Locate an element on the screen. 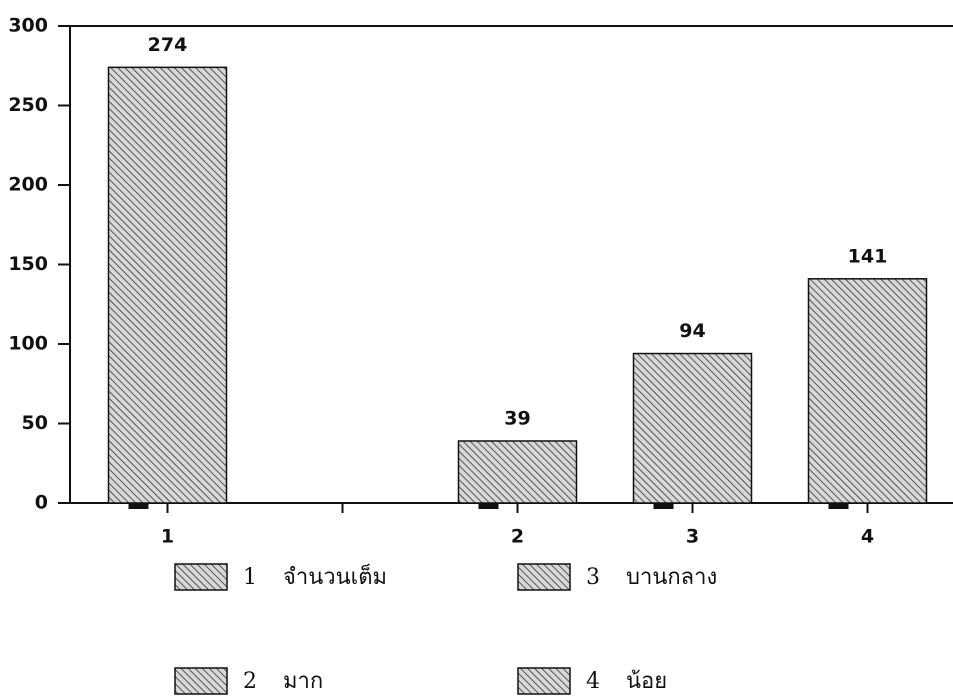 This screenshot has width=953, height=700. y-tick-label: 200 is located at coordinates (28, 185).